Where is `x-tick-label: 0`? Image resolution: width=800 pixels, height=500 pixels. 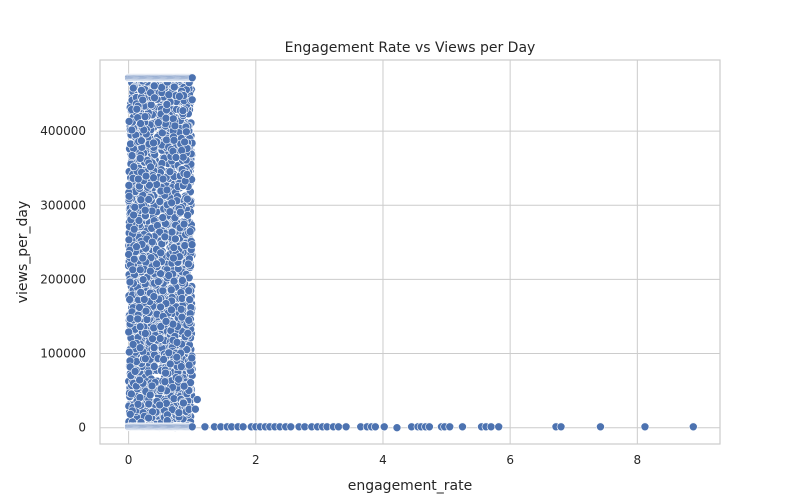
x-tick-label: 0 is located at coordinates (129, 460).